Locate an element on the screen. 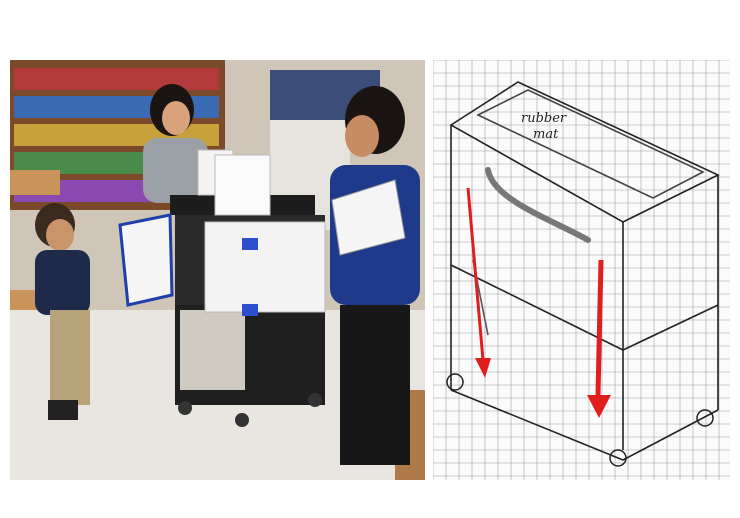 The height and width of the screenshot is (518, 740). standing-student-back is located at coordinates (175, 143).